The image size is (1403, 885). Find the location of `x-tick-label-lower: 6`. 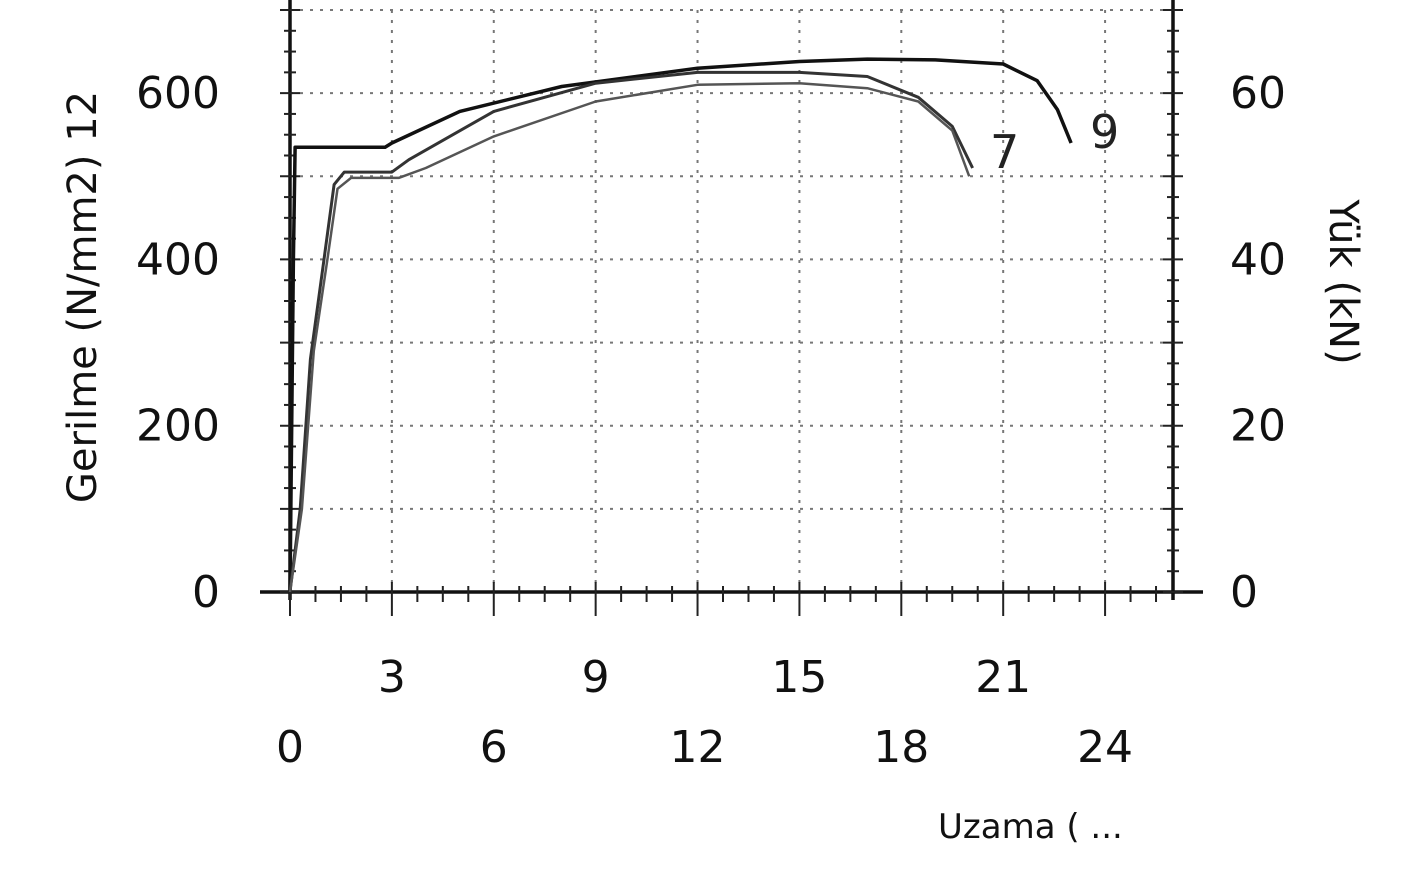

x-tick-label-lower: 6 is located at coordinates (494, 747).